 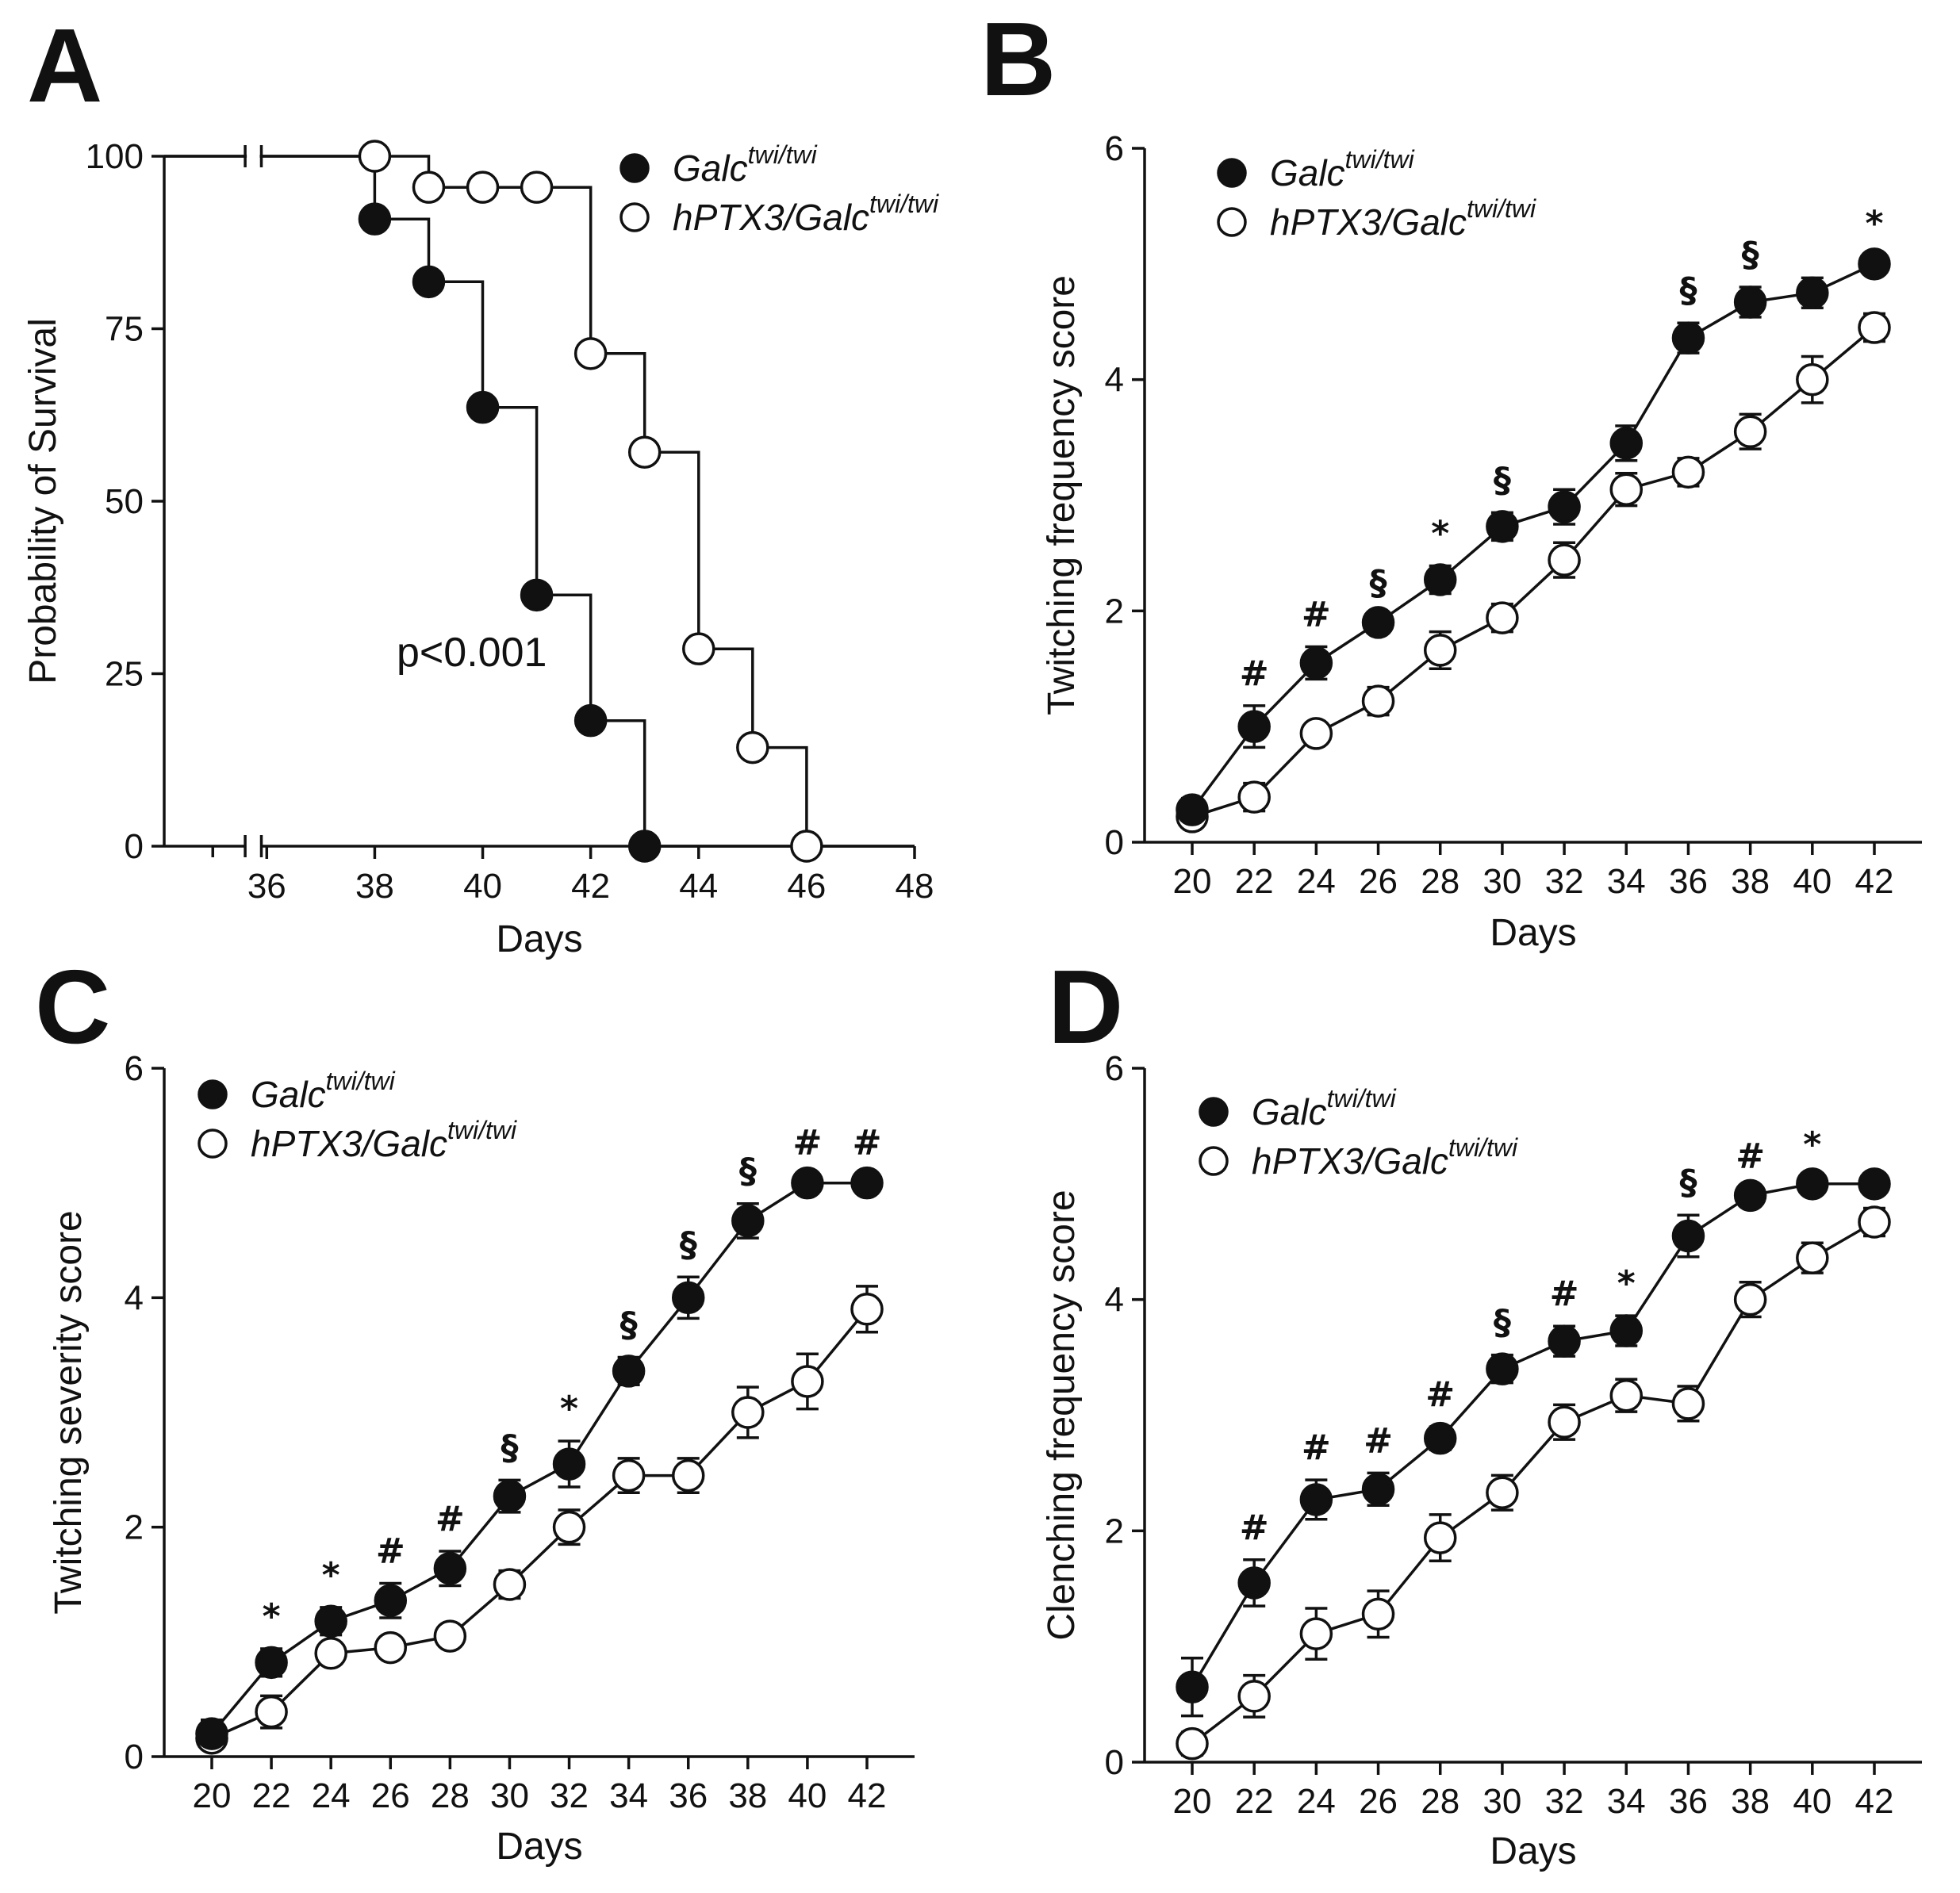 What do you see at coordinates (1533, 572) in the screenshot?
I see `series-line-hptx3-b` at bounding box center [1533, 572].